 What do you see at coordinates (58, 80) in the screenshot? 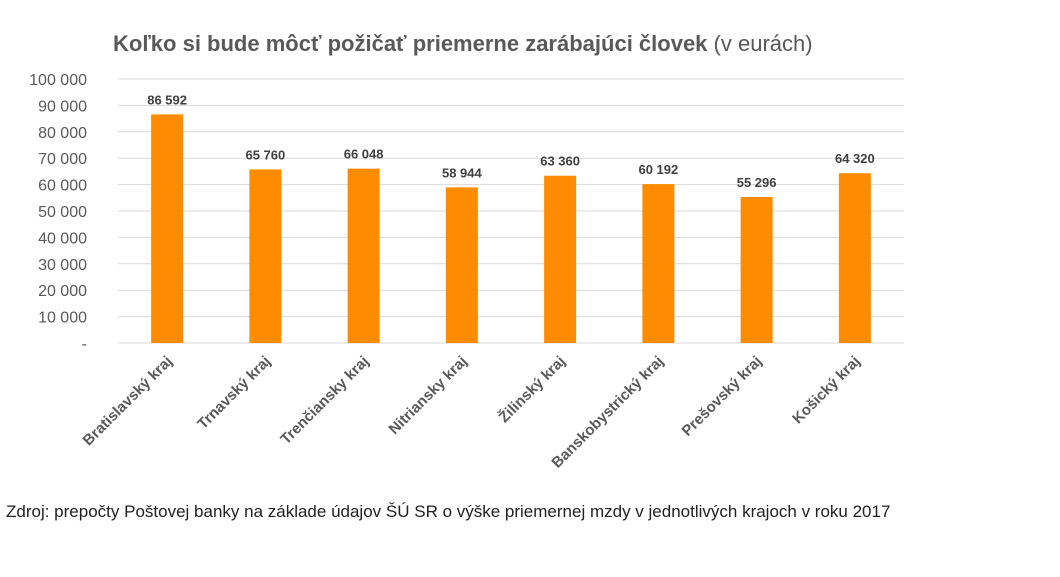
I see `y-tick-label: 100 000` at bounding box center [58, 80].